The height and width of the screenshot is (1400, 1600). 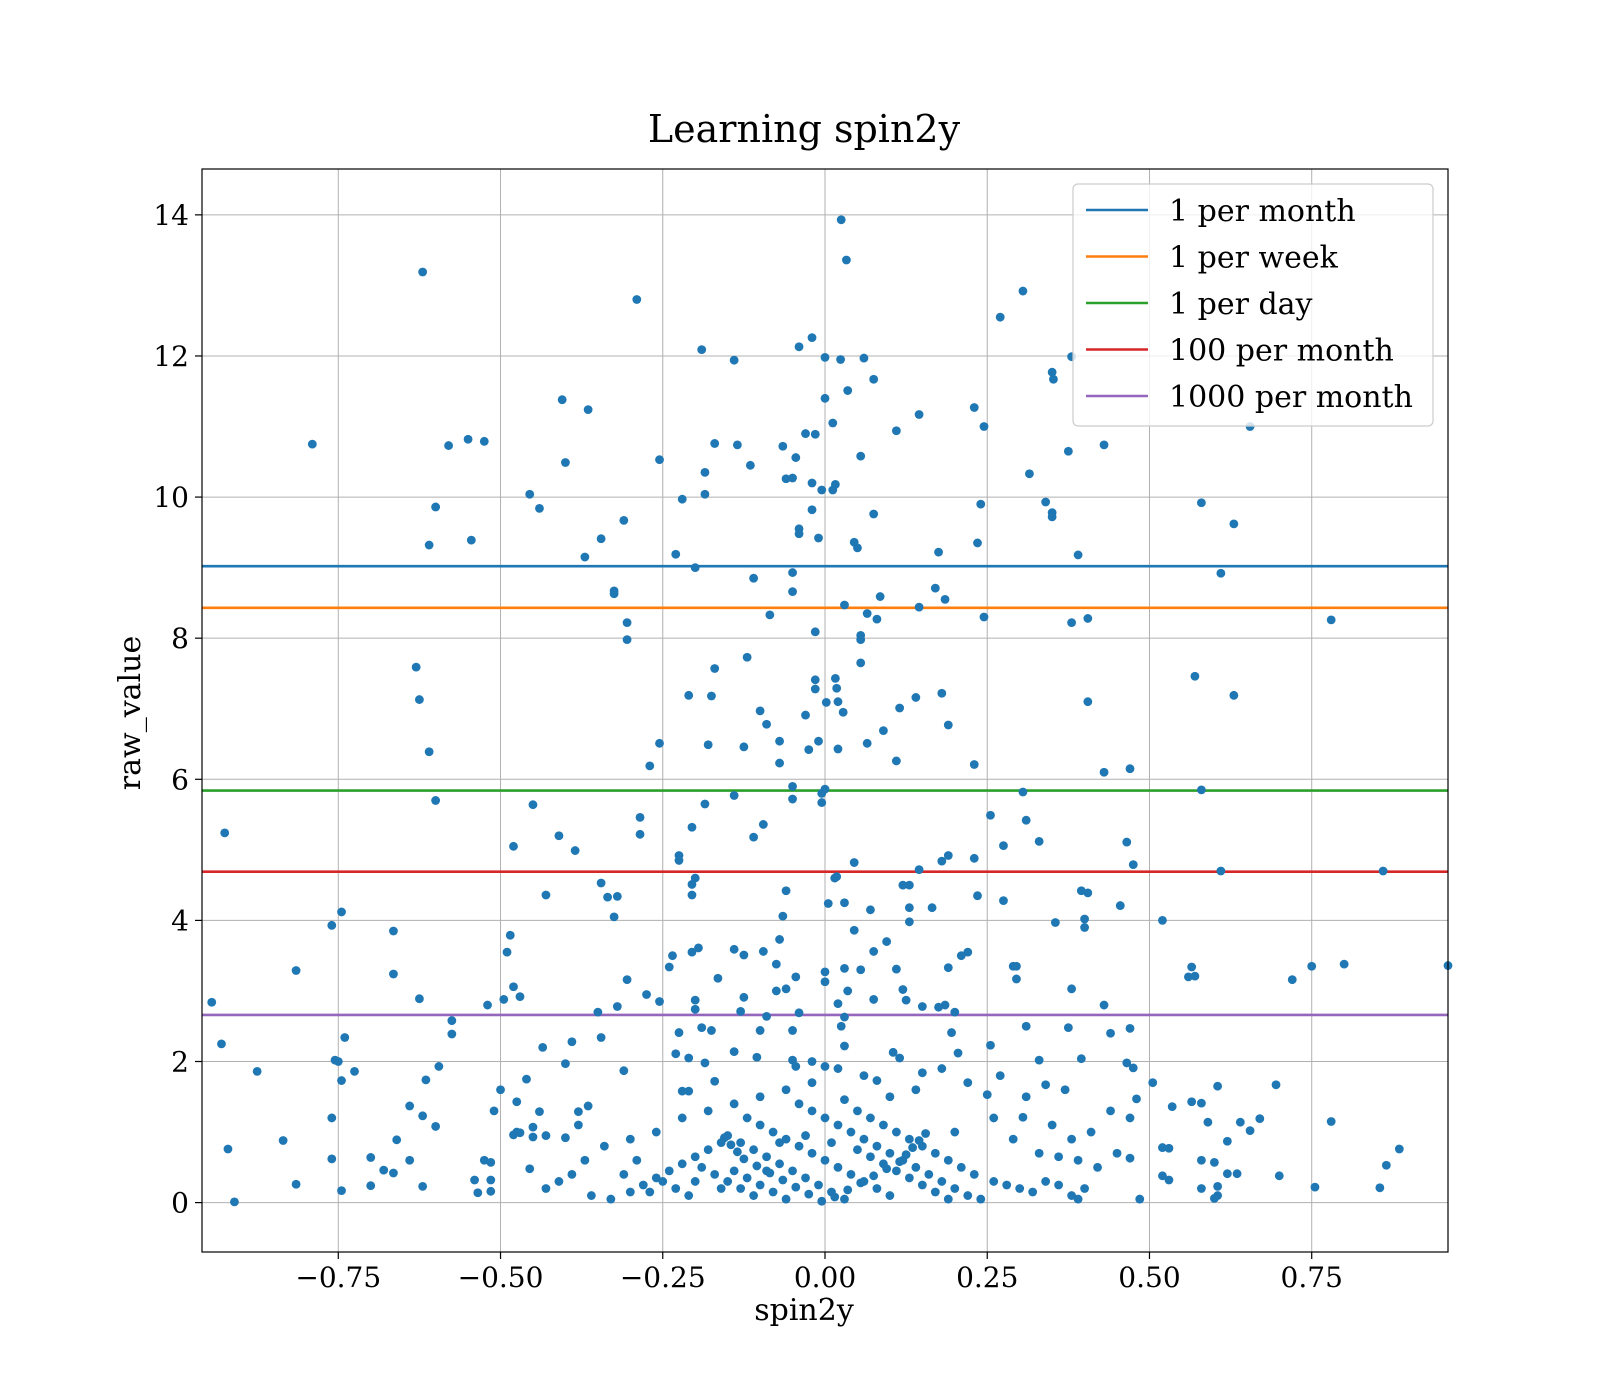 I want to click on legend-label: 1 per month, so click(x=1262, y=211).